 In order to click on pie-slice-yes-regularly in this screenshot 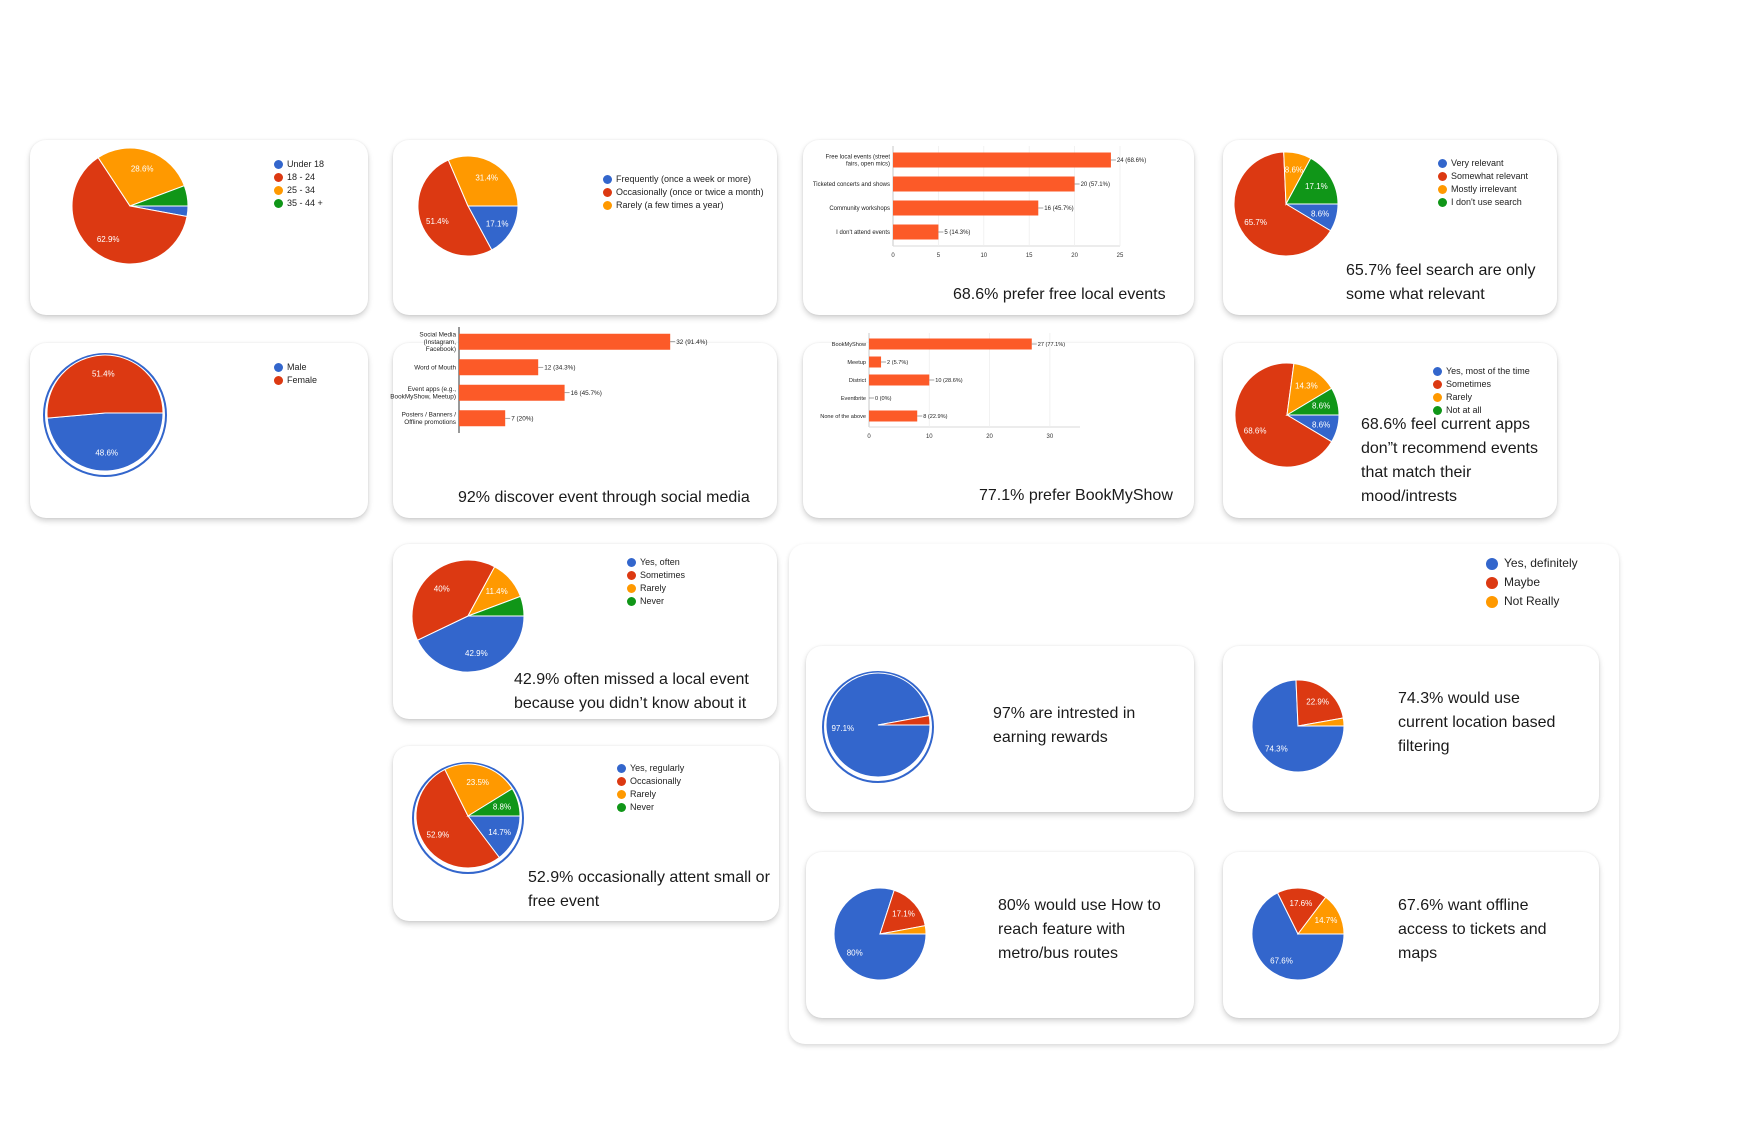, I will do `click(493, 837)`.